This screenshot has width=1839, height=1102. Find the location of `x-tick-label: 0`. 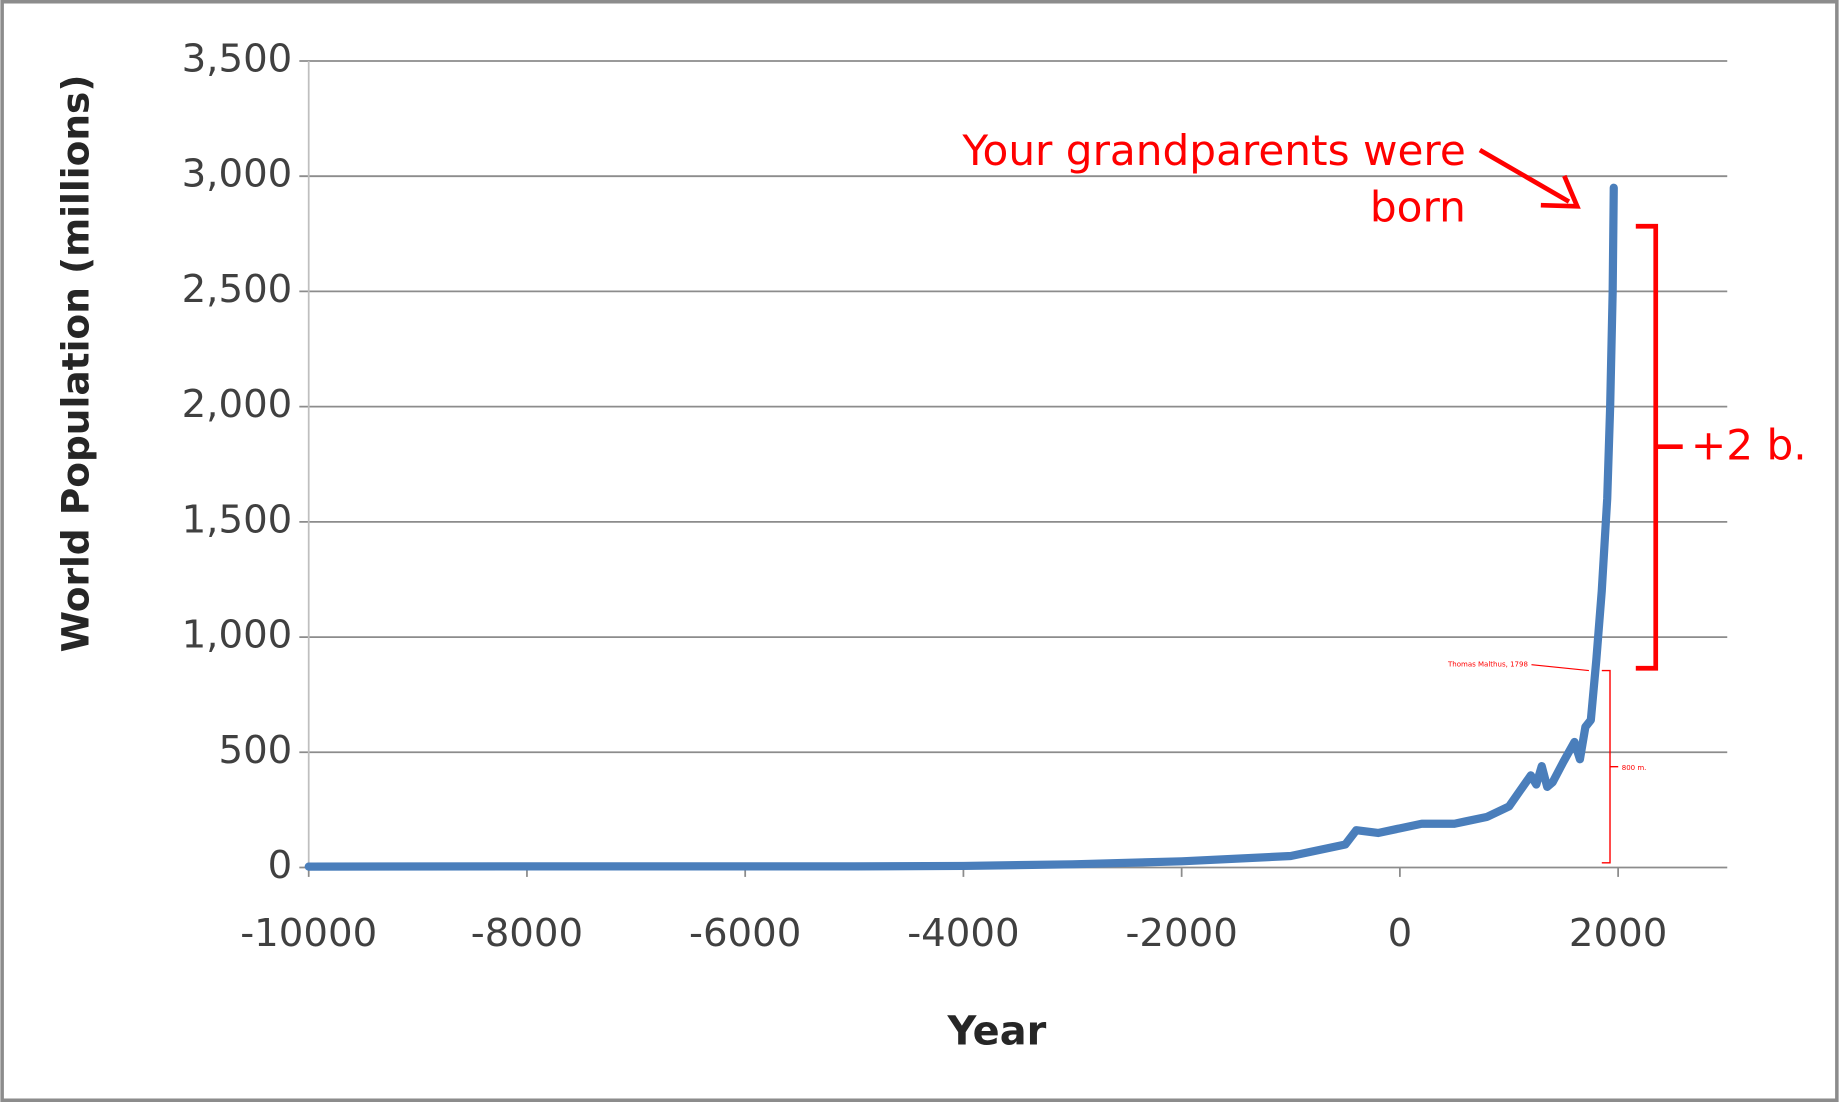

x-tick-label: 0 is located at coordinates (1400, 933).